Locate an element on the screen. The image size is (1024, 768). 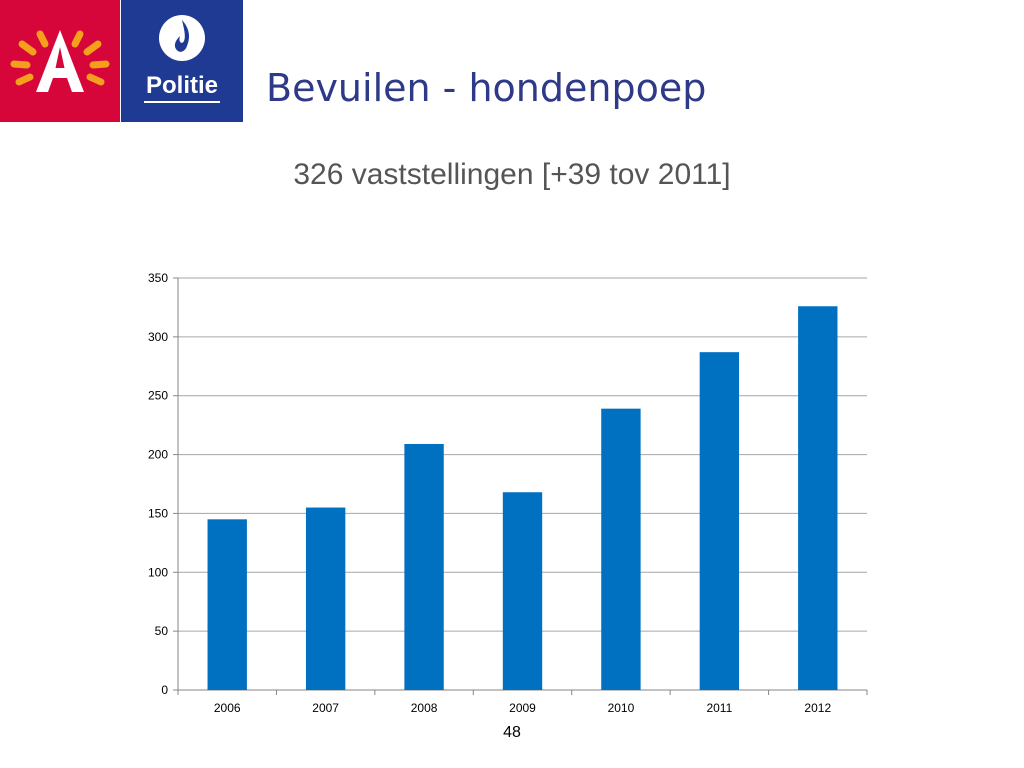
y-tick-label: 0 is located at coordinates (164, 690).